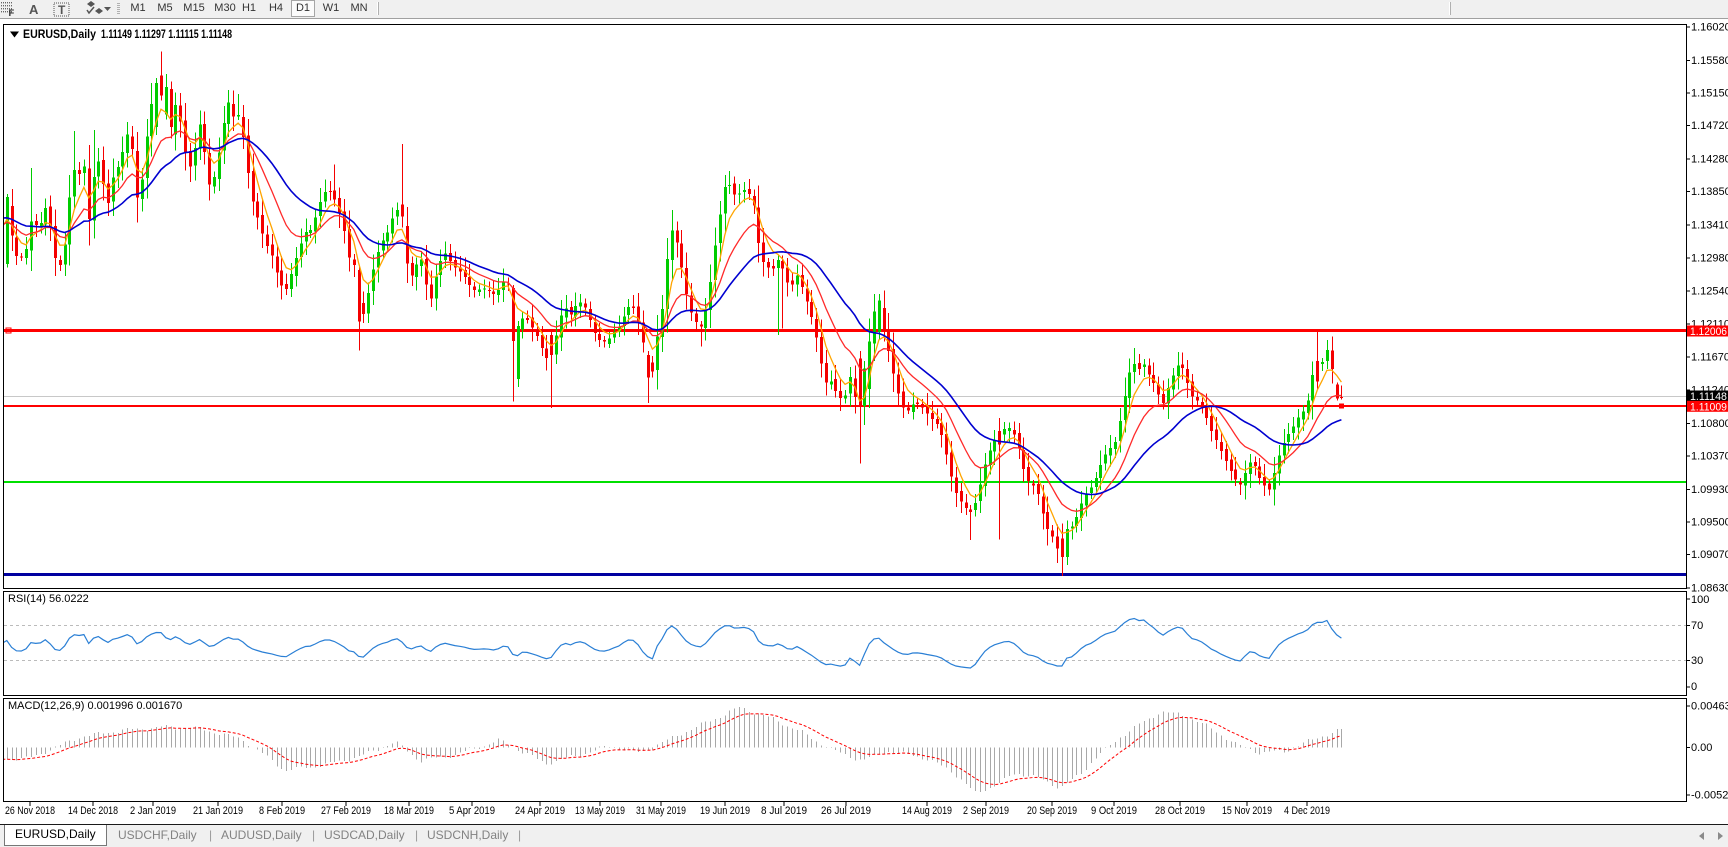 The width and height of the screenshot is (1728, 847). What do you see at coordinates (927, 811) in the screenshot?
I see `svg-text: 14 Aug 2019` at bounding box center [927, 811].